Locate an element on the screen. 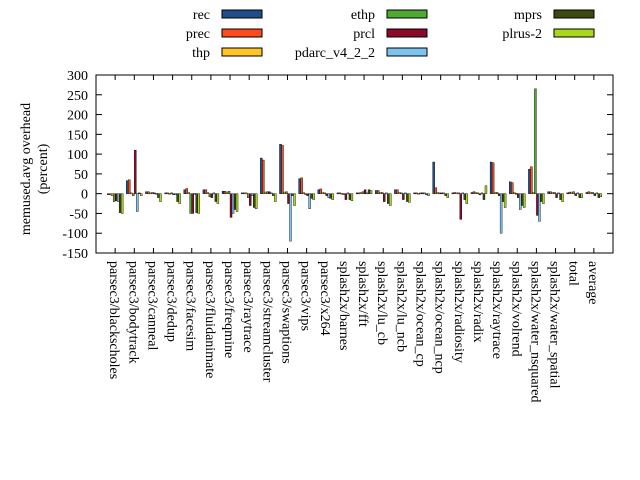 The width and height of the screenshot is (640, 480). y-axis-label-line: memused.avg overhead is located at coordinates (26, 169).